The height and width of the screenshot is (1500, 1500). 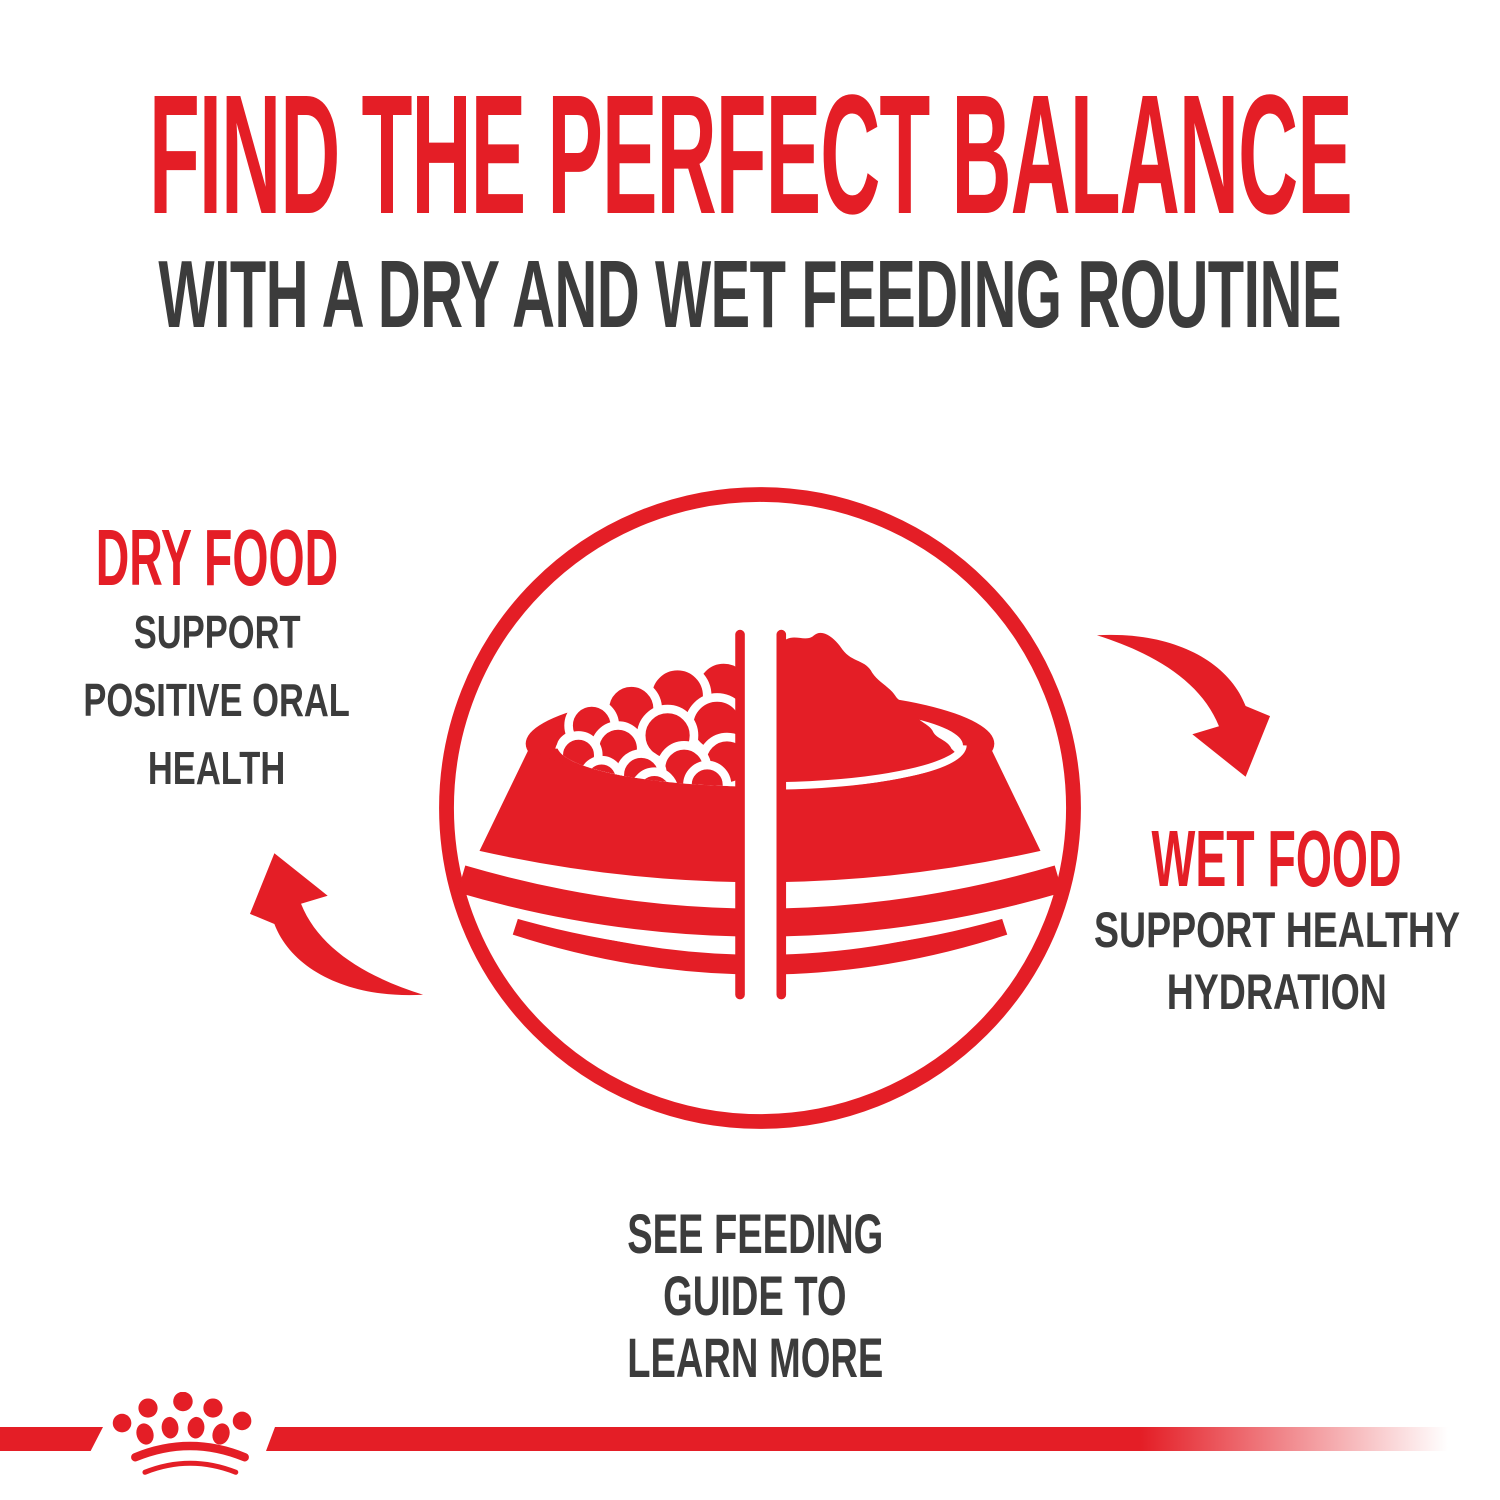 I want to click on dry-food-line: SUPPORT, so click(x=217, y=632).